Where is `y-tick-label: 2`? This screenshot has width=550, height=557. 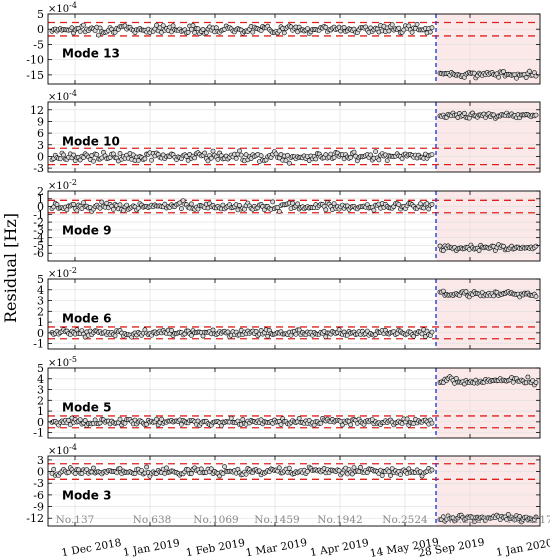 y-tick-label: 2 is located at coordinates (40, 311).